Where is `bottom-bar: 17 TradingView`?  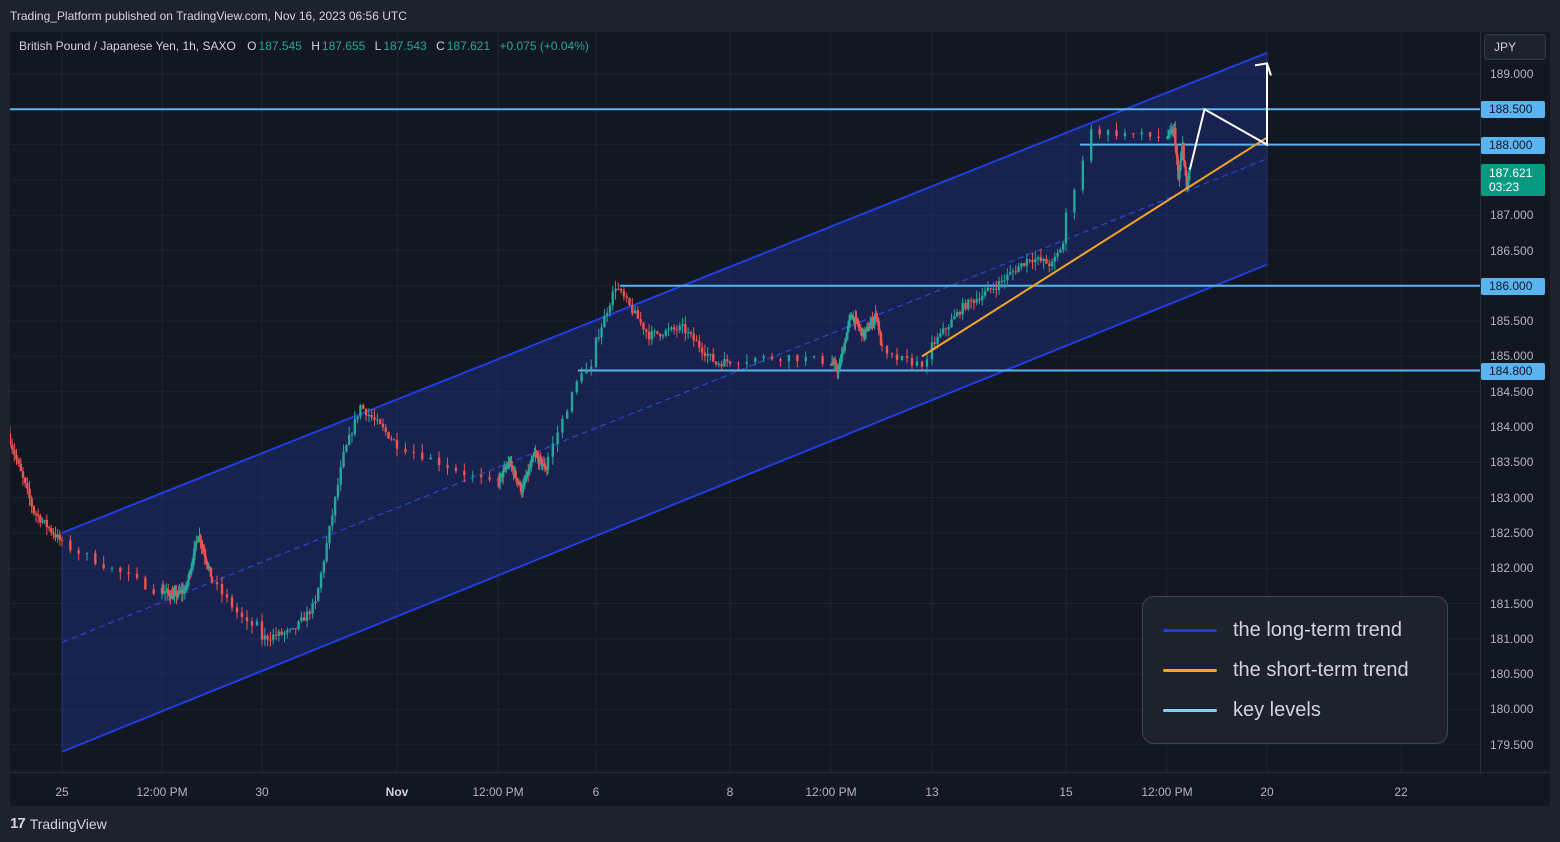
bottom-bar: 17 TradingView is located at coordinates (780, 824).